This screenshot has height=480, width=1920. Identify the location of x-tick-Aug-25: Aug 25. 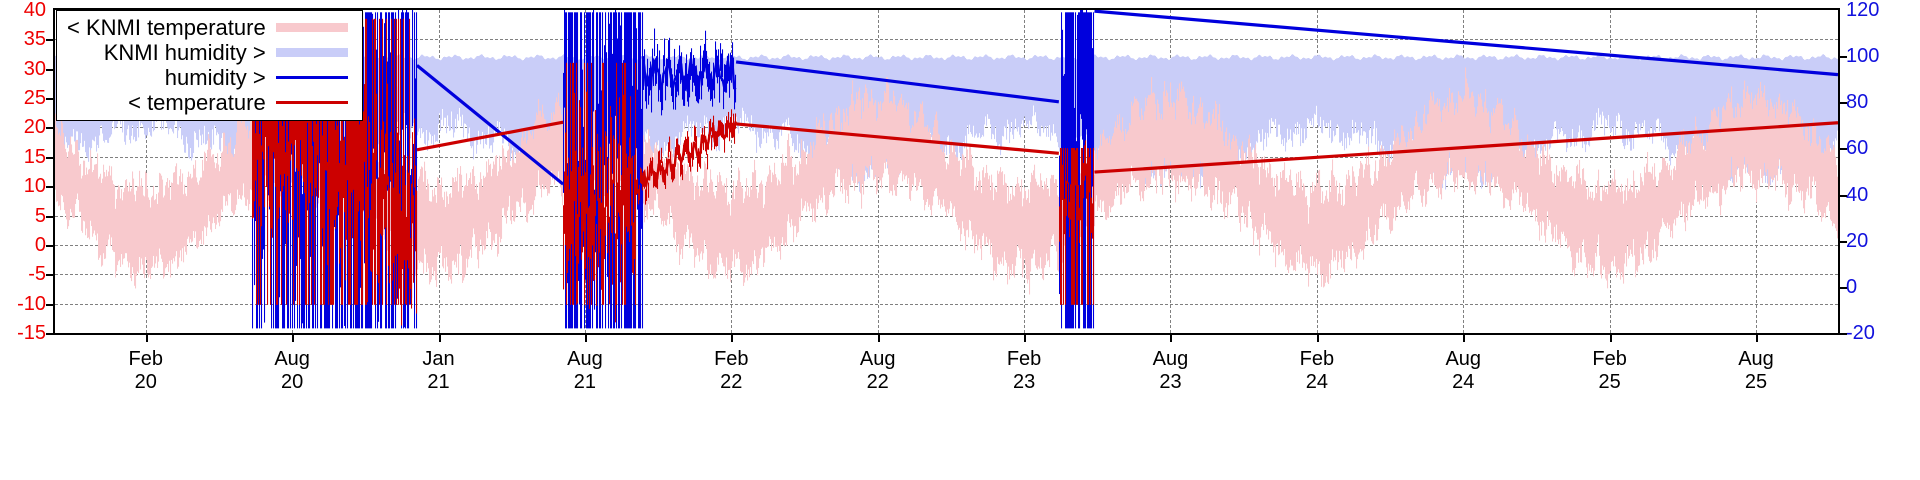
(1756, 371).